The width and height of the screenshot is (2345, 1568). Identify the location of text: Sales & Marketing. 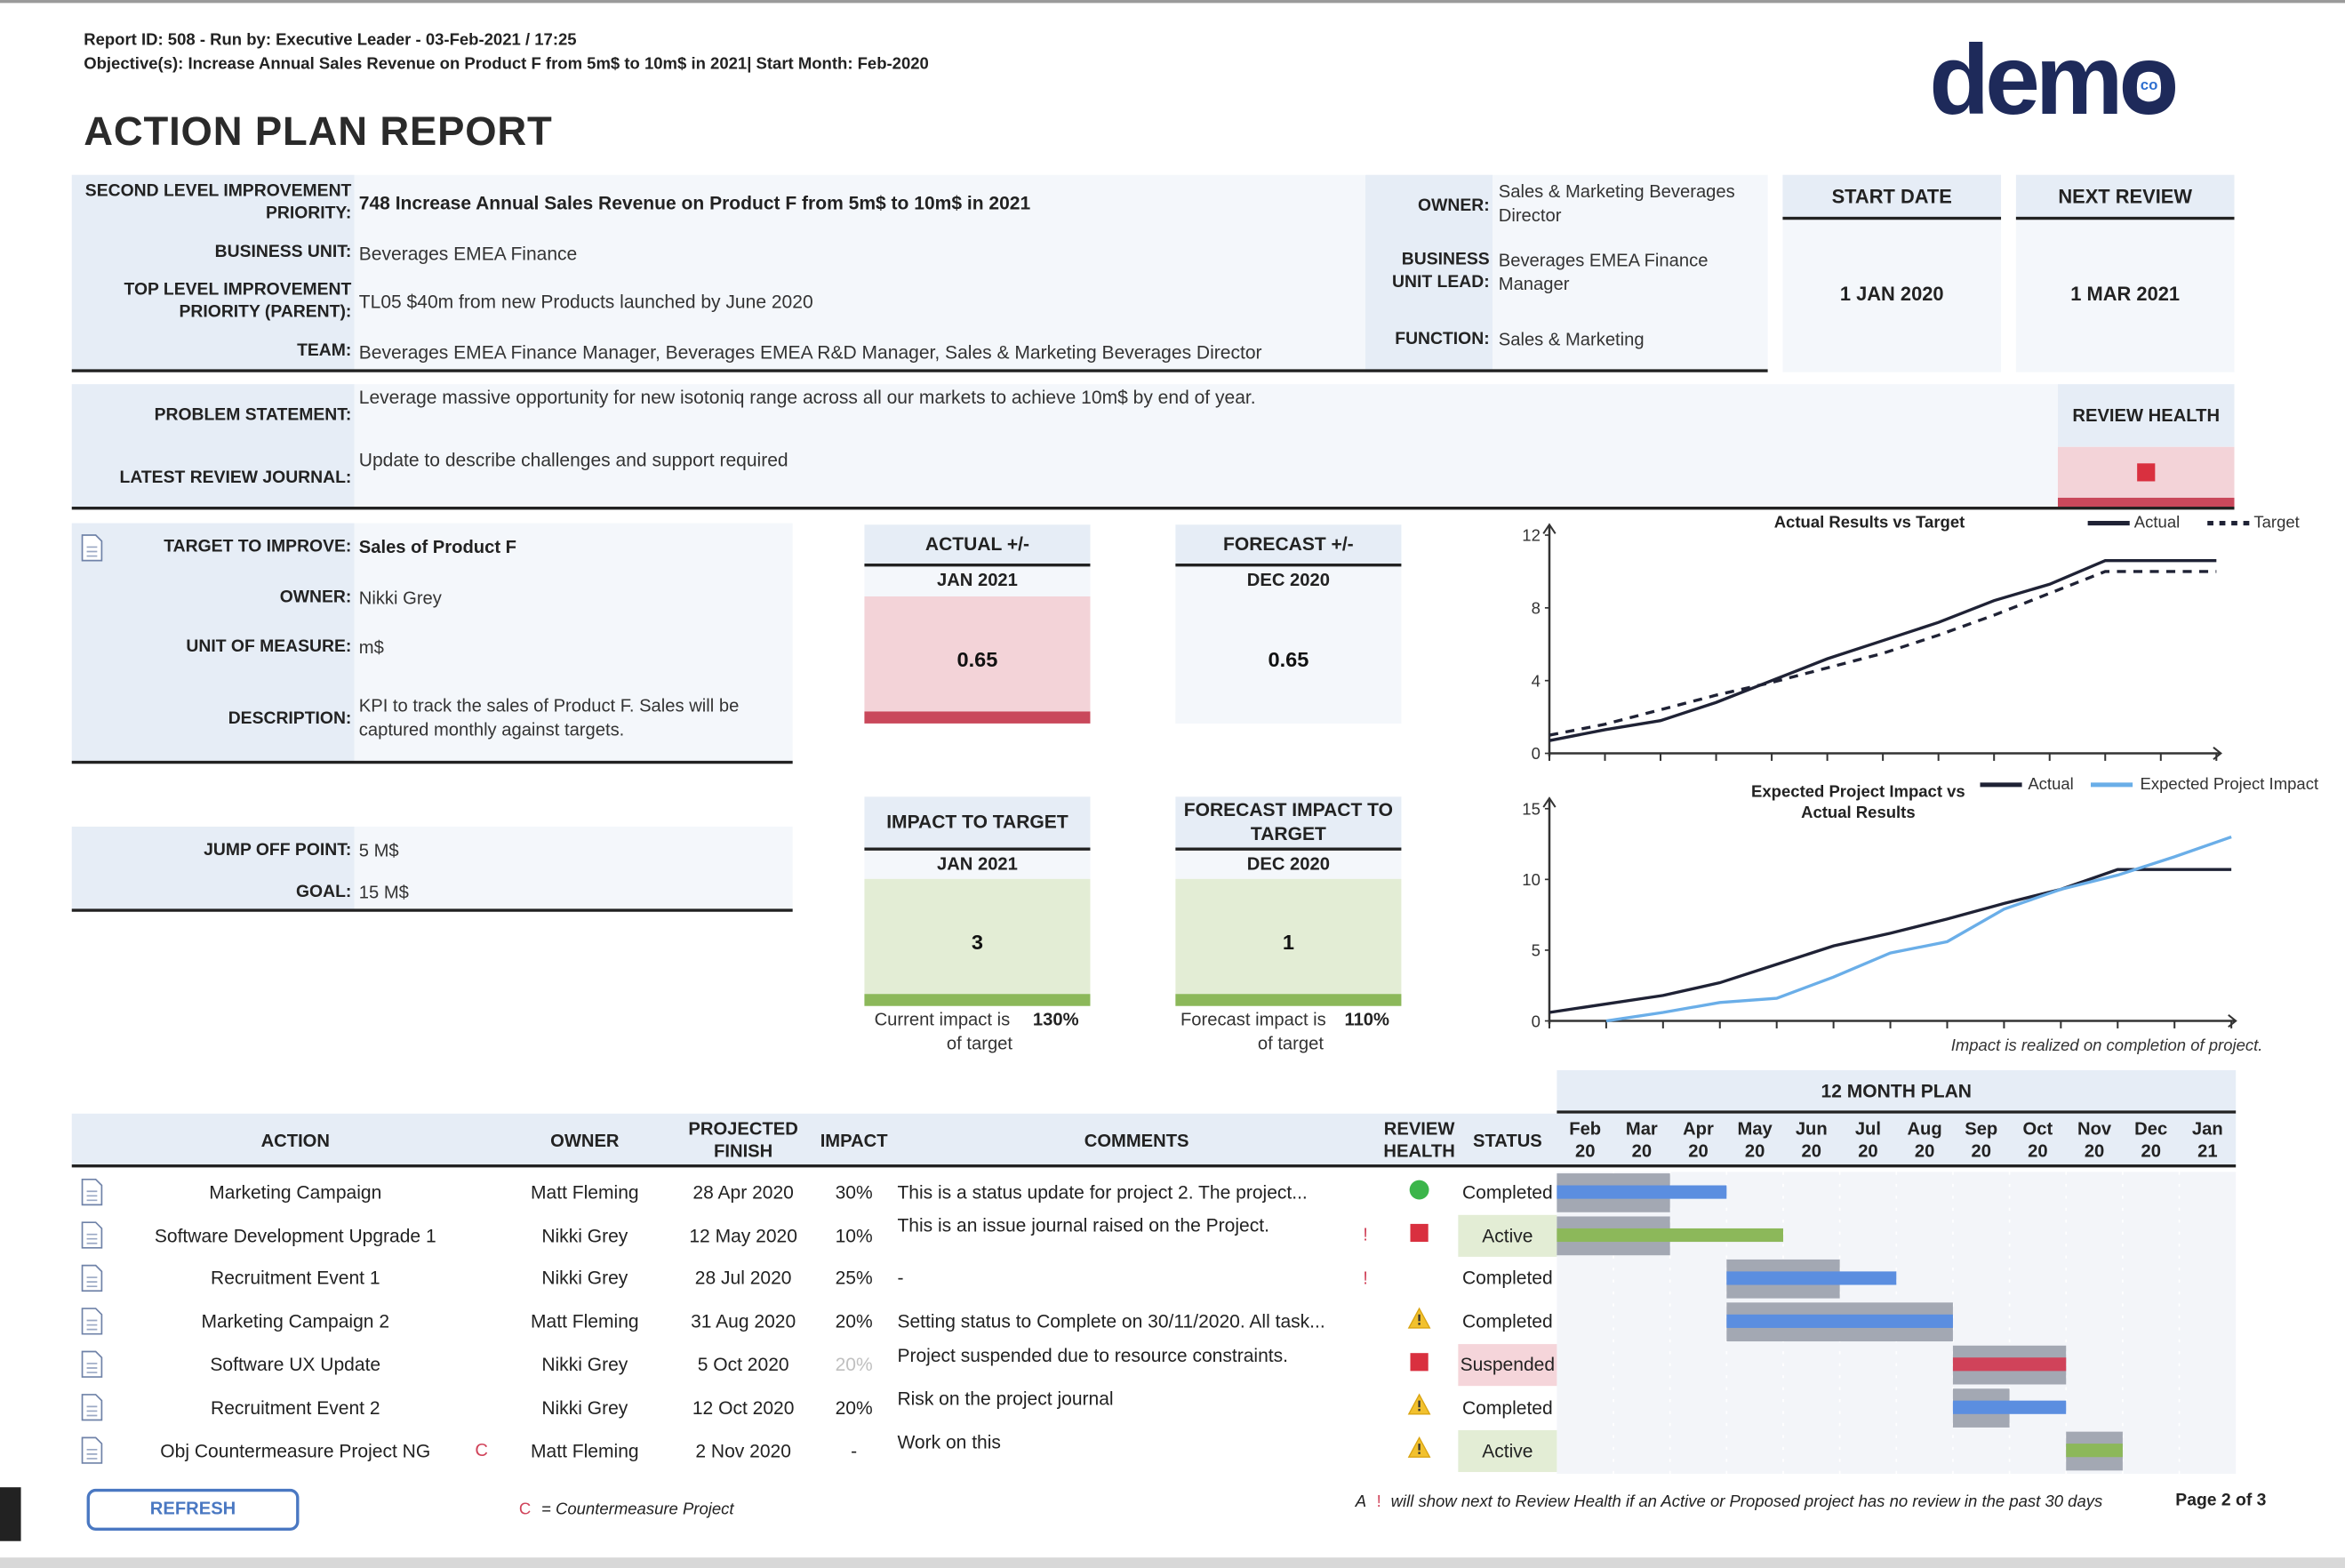
(1571, 339).